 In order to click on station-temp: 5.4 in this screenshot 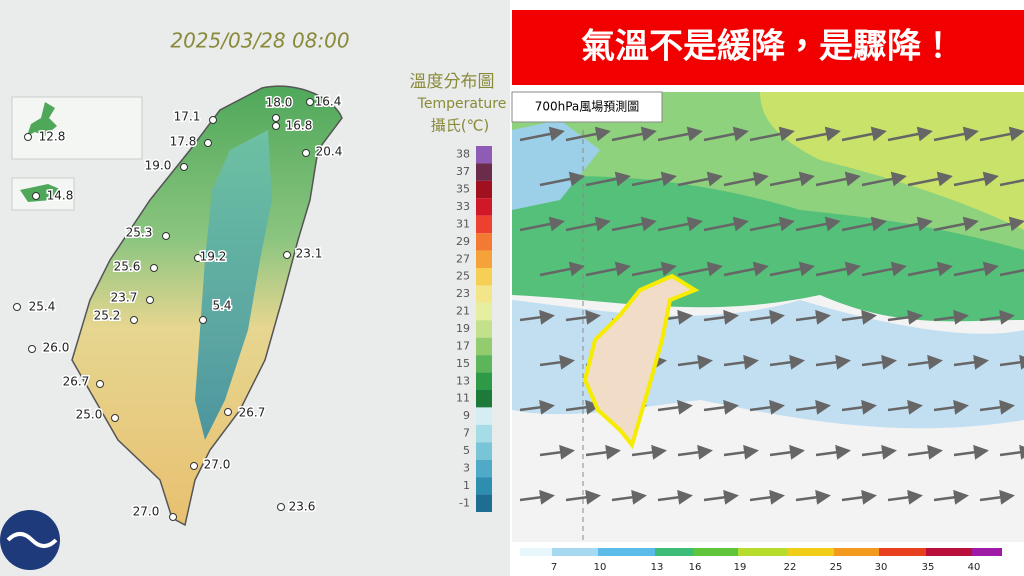, I will do `click(221, 306)`.